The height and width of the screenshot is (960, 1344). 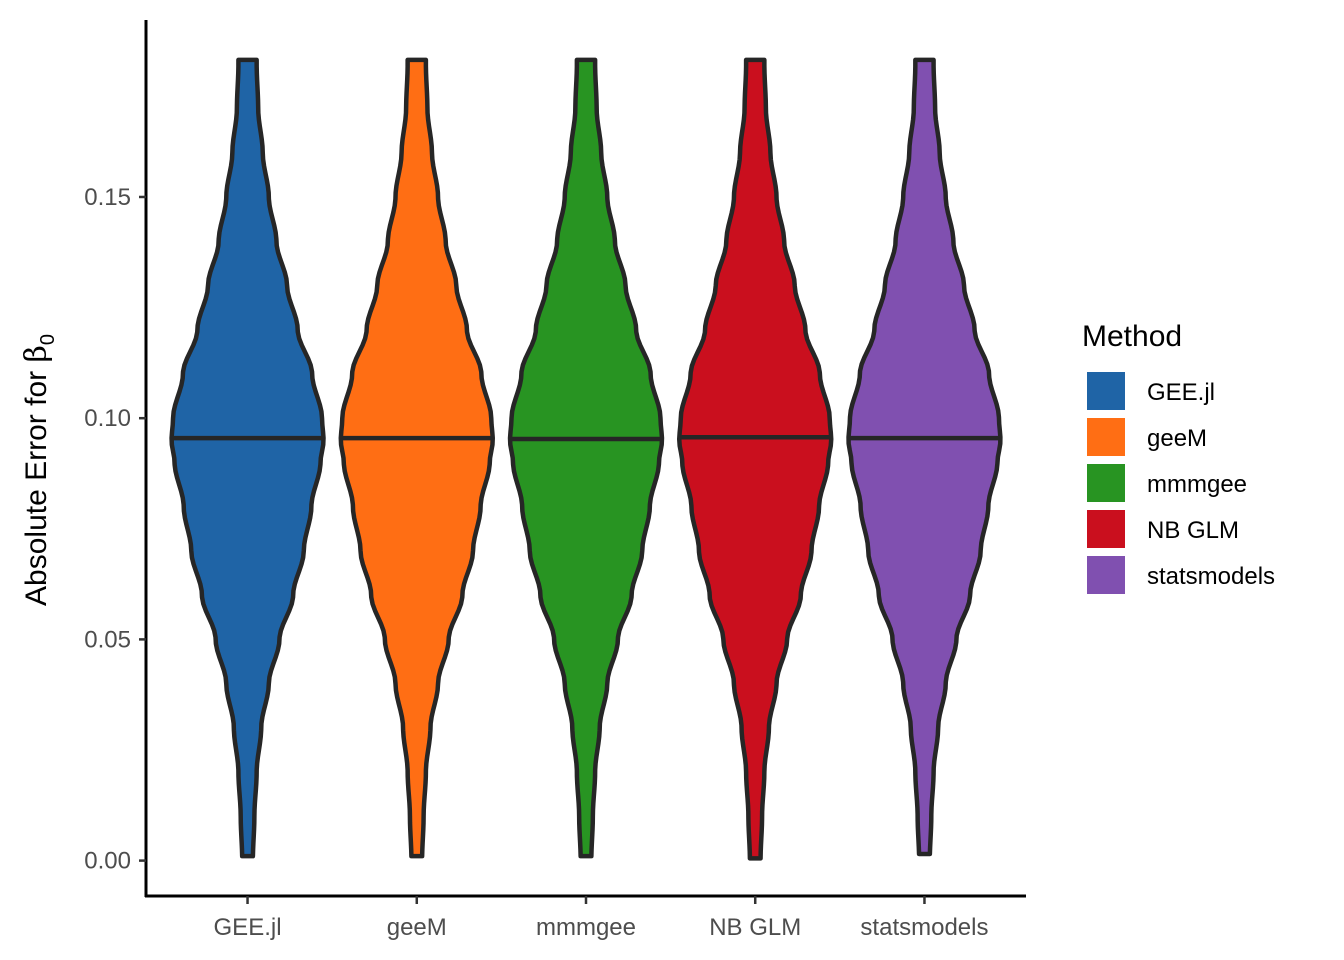 What do you see at coordinates (1177, 438) in the screenshot?
I see `legend-label: geeM` at bounding box center [1177, 438].